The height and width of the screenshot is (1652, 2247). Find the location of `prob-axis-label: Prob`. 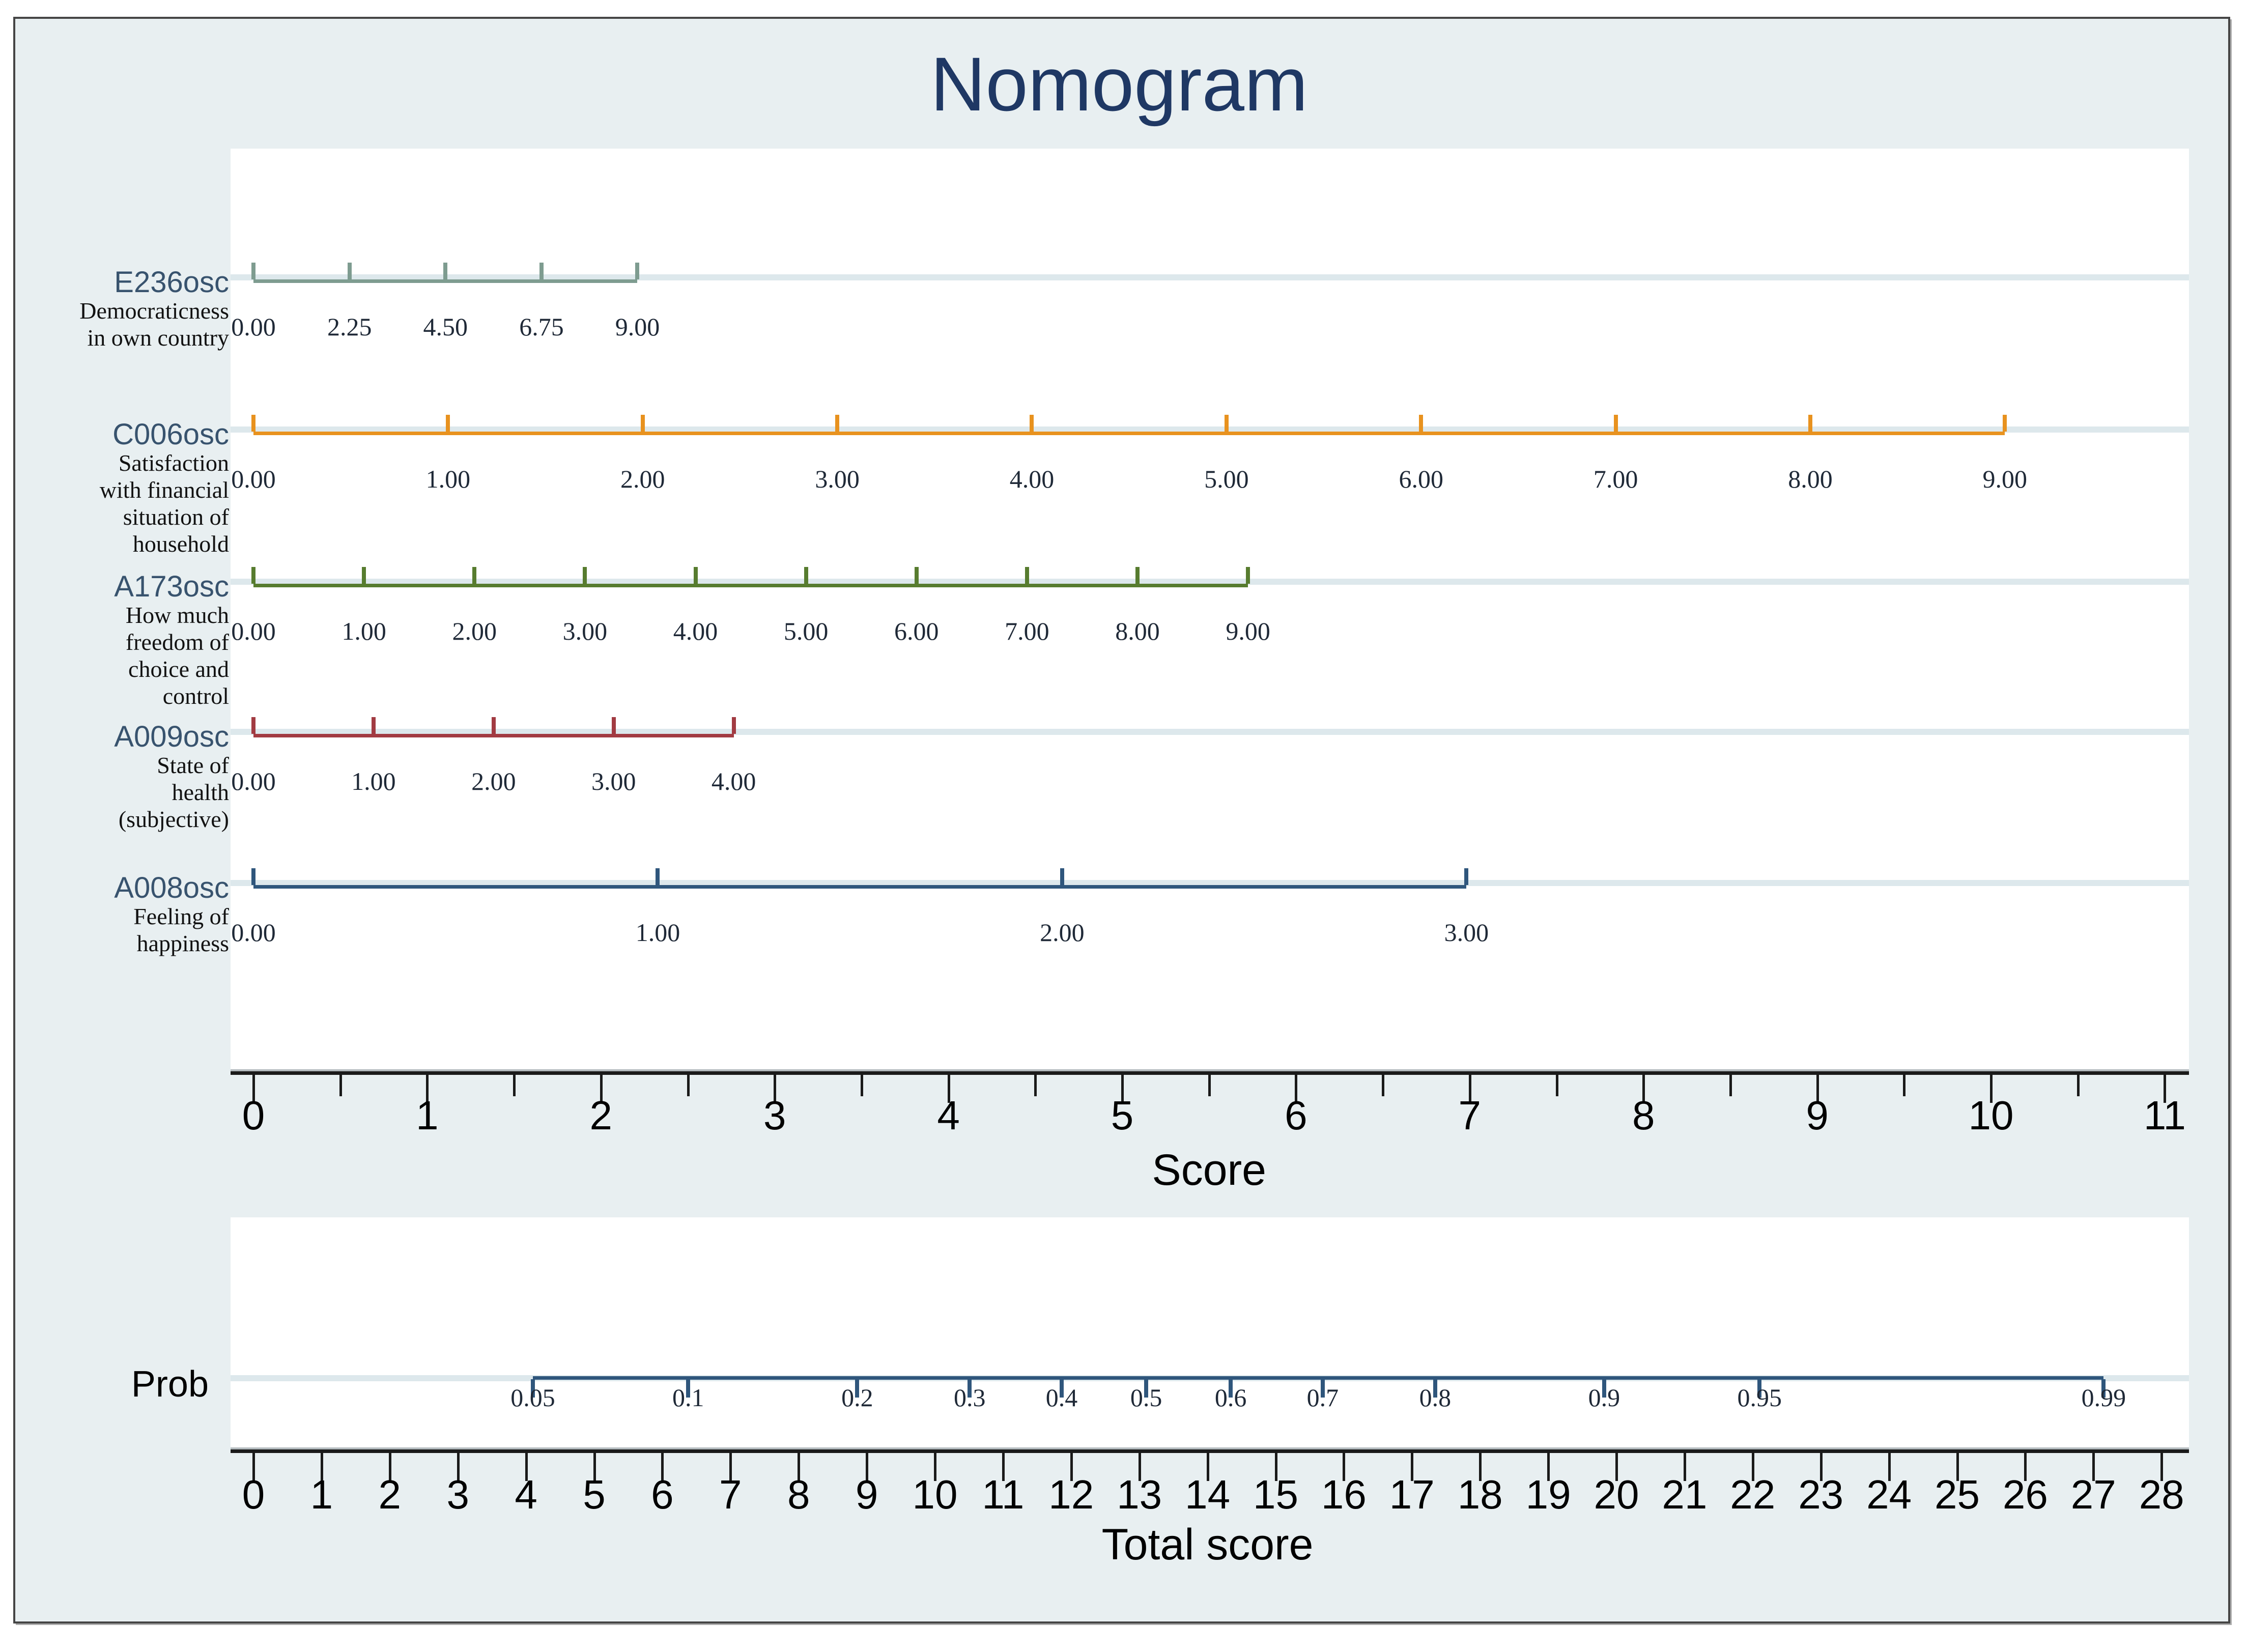

prob-axis-label: Prob is located at coordinates (170, 1384).